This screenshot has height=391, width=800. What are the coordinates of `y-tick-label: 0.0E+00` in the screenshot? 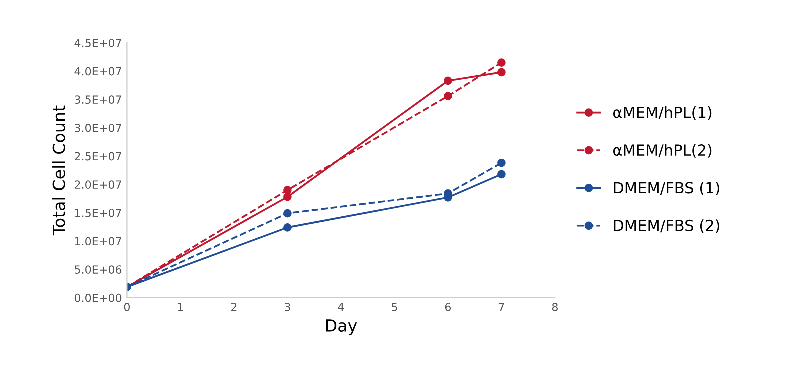 It's located at (98, 298).